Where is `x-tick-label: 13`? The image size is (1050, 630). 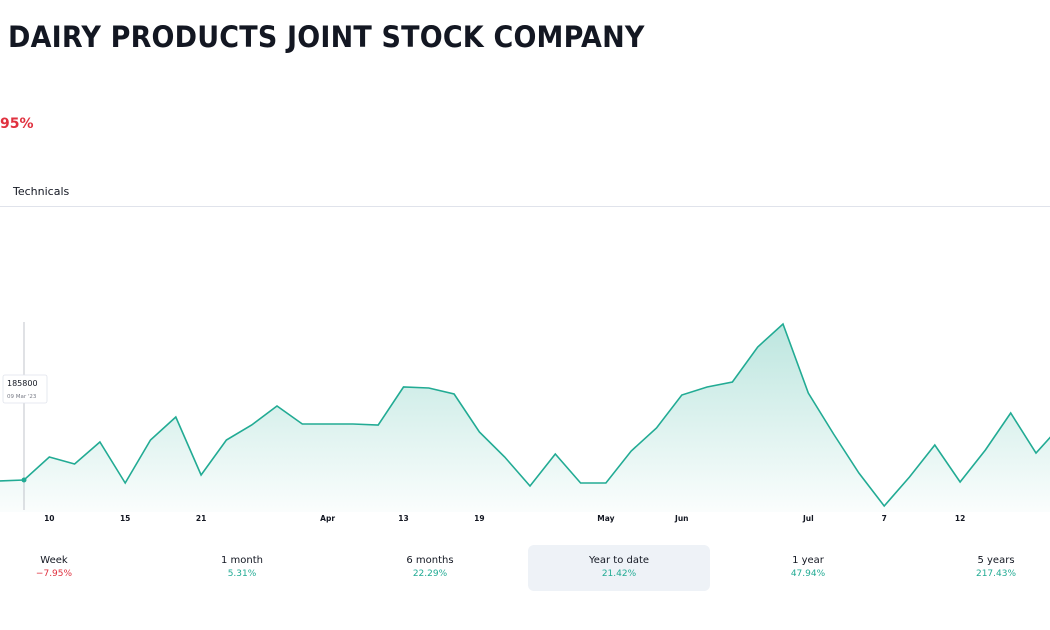
x-tick-label: 13 is located at coordinates (403, 518).